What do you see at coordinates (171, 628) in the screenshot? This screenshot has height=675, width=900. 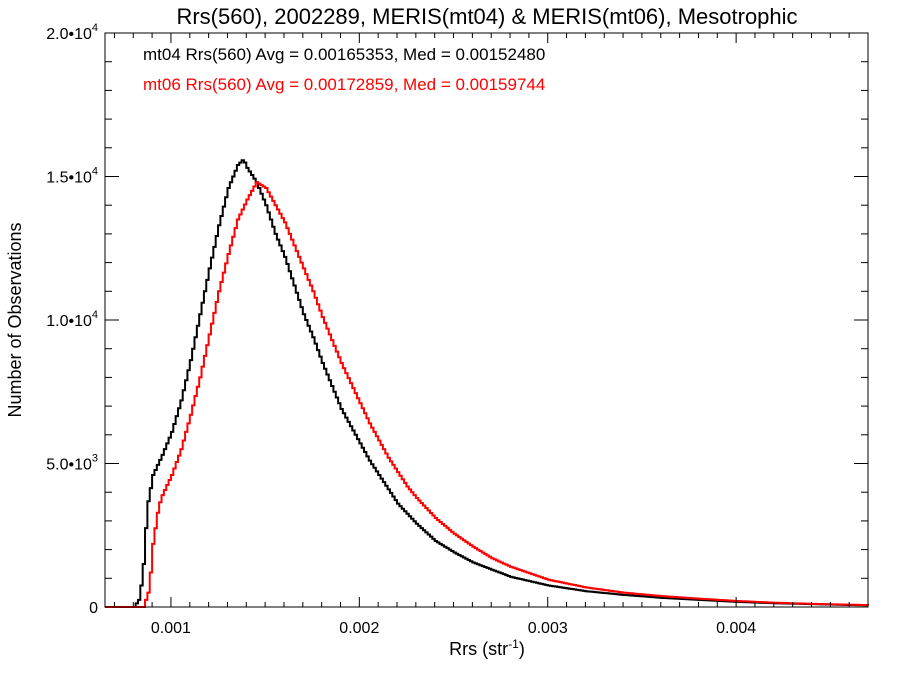 I see `x-tick-label: 0.001` at bounding box center [171, 628].